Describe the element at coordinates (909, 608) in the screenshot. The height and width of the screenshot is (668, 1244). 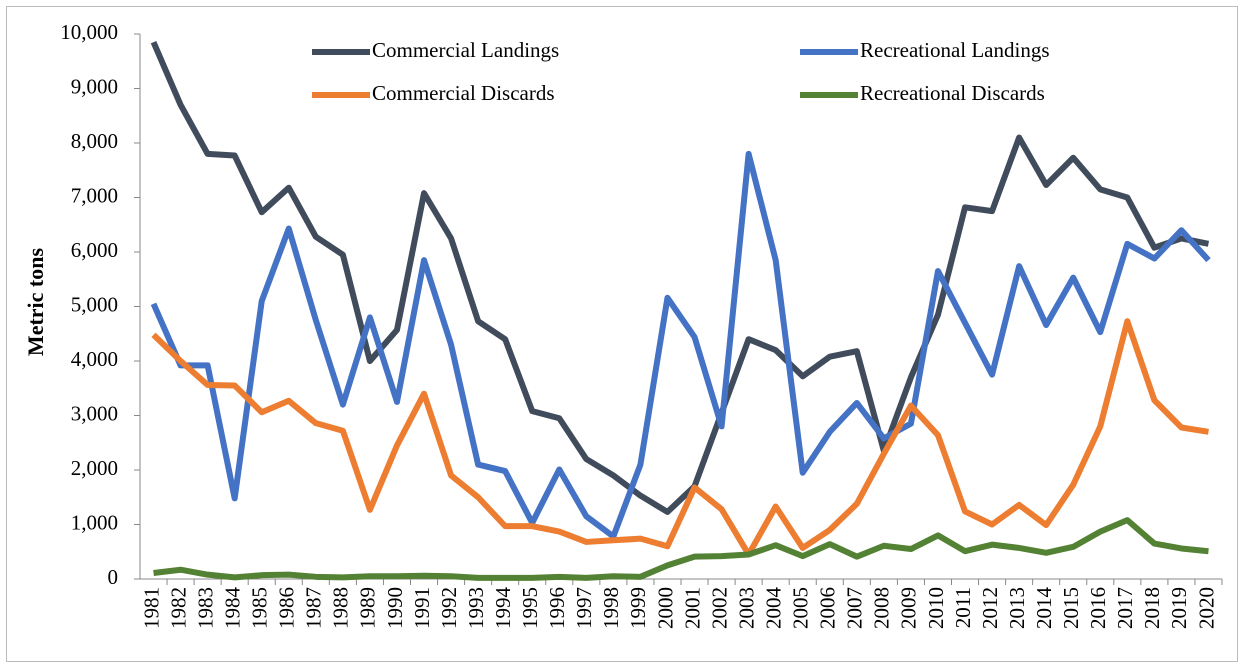
I see `x-tick-label: 2009` at that location.